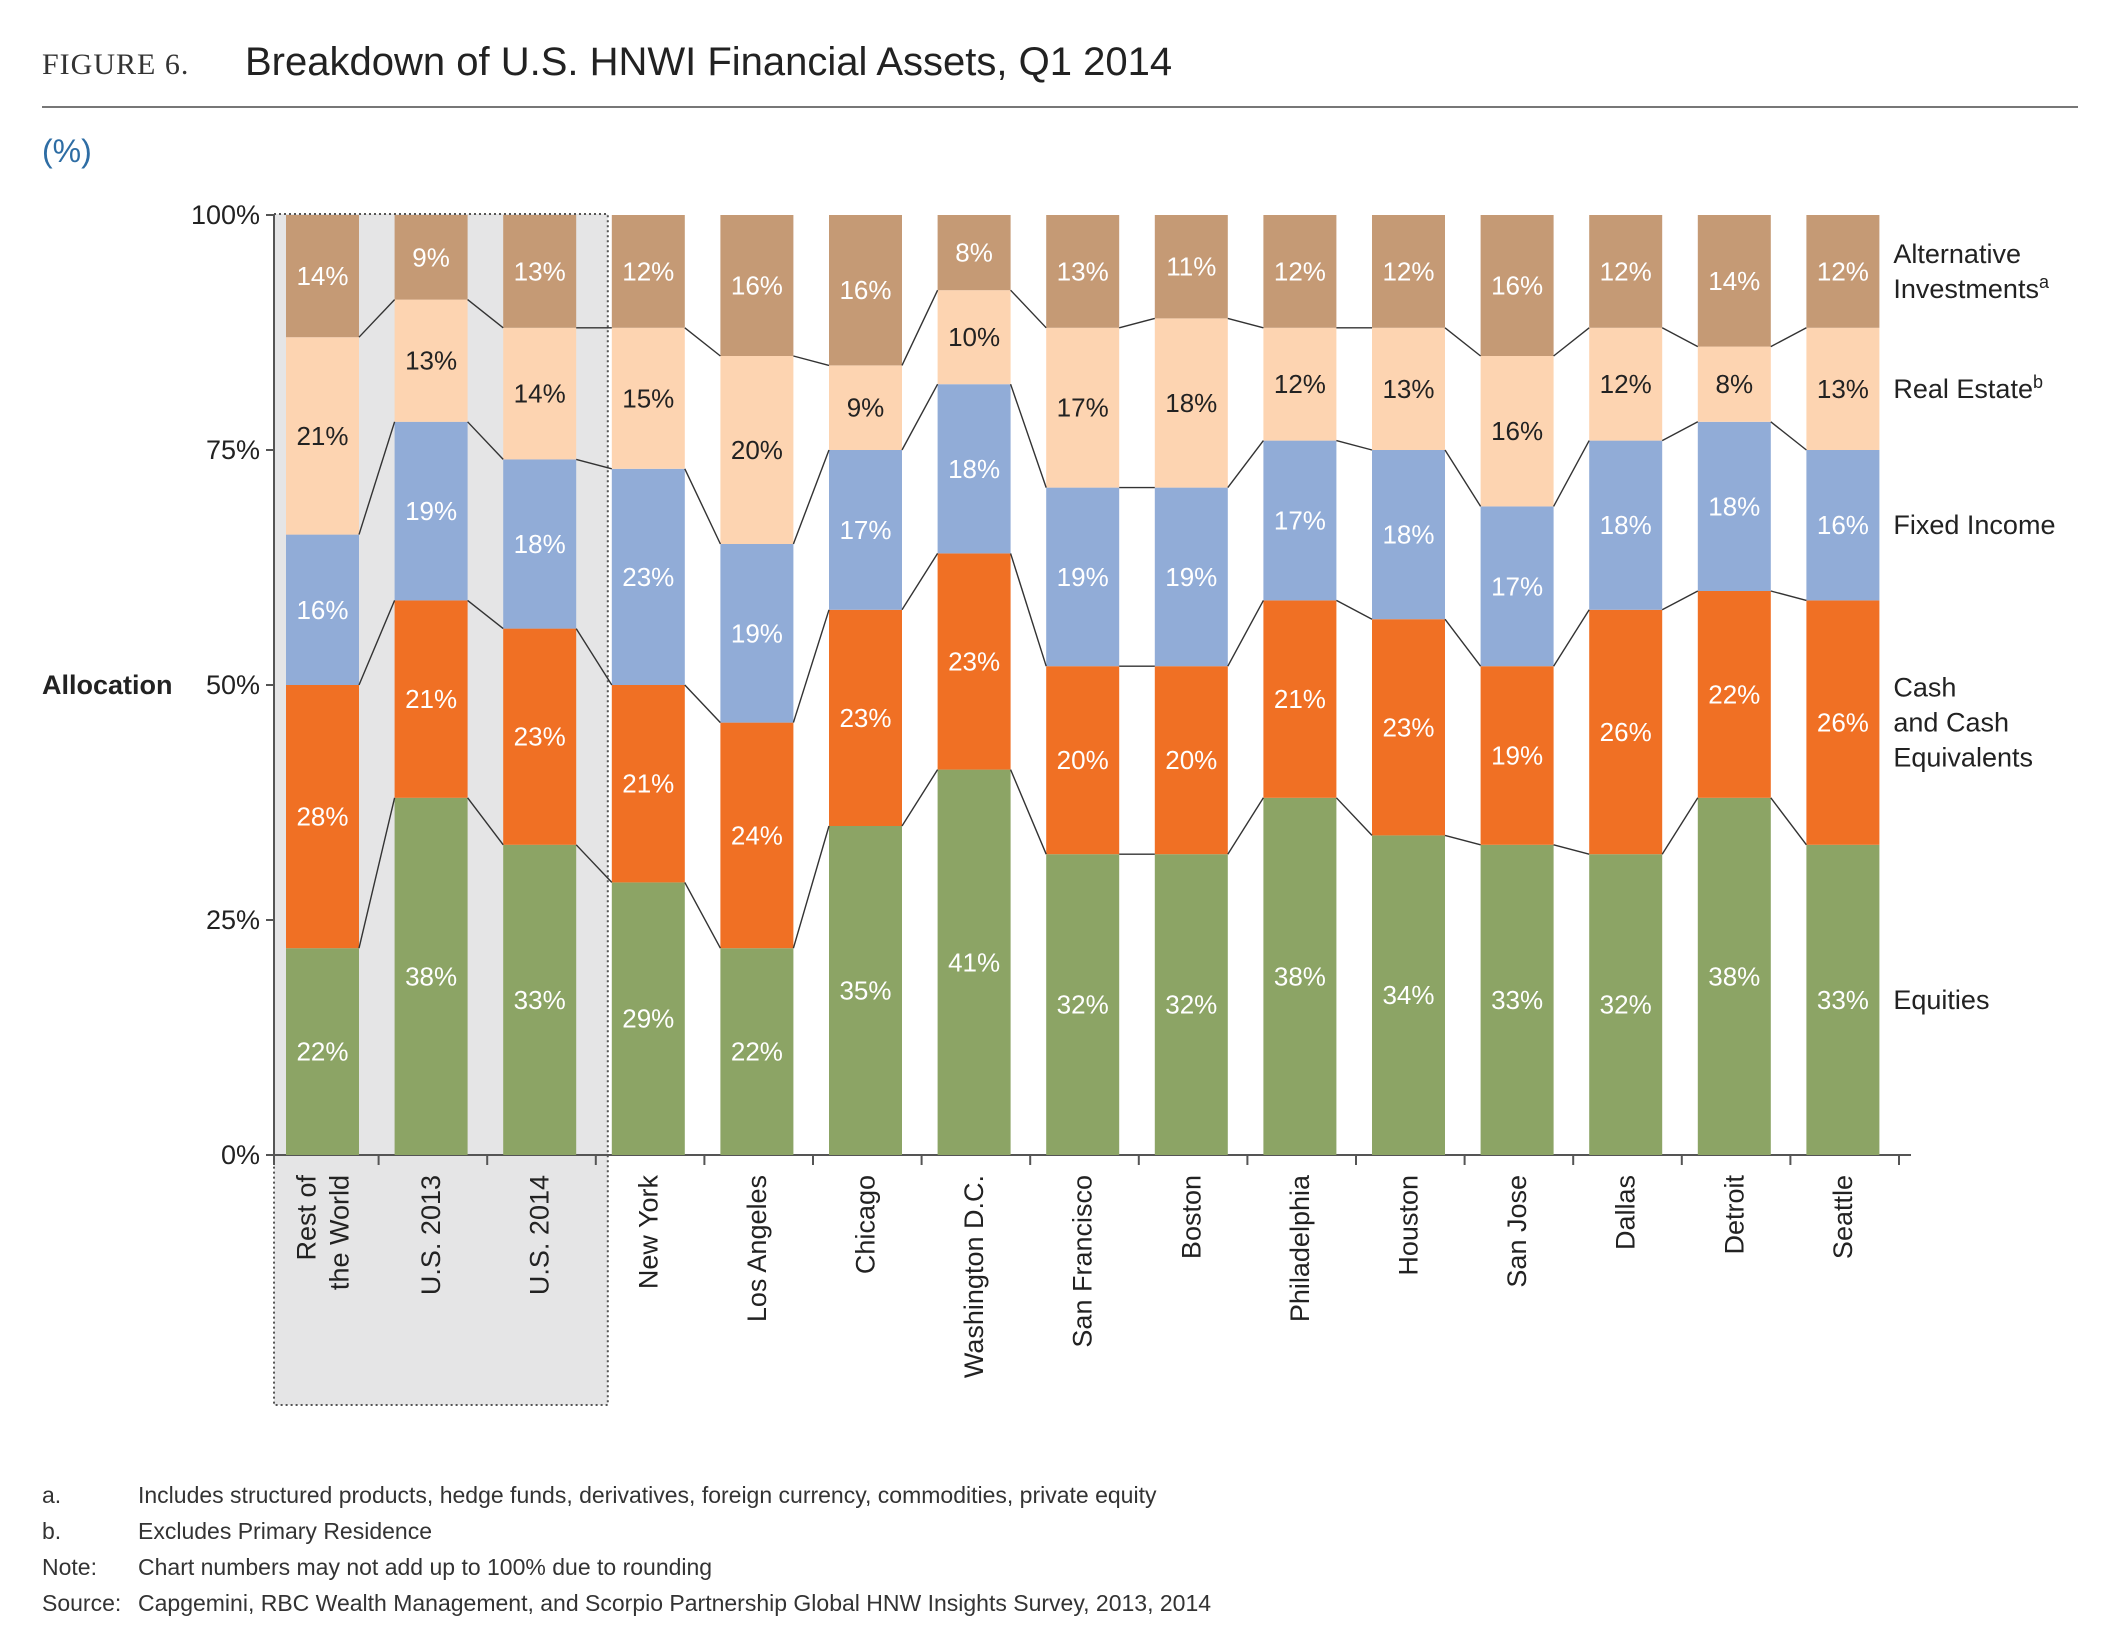 The image size is (2112, 1651). I want to click on bar-equities-dallas, so click(1626, 1004).